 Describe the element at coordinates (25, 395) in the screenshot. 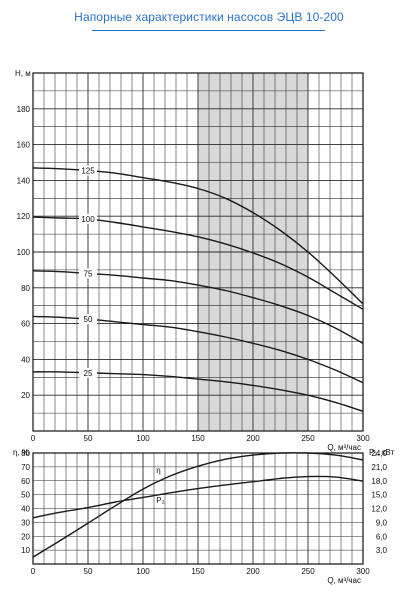

I see `y-tick-label: 20` at that location.